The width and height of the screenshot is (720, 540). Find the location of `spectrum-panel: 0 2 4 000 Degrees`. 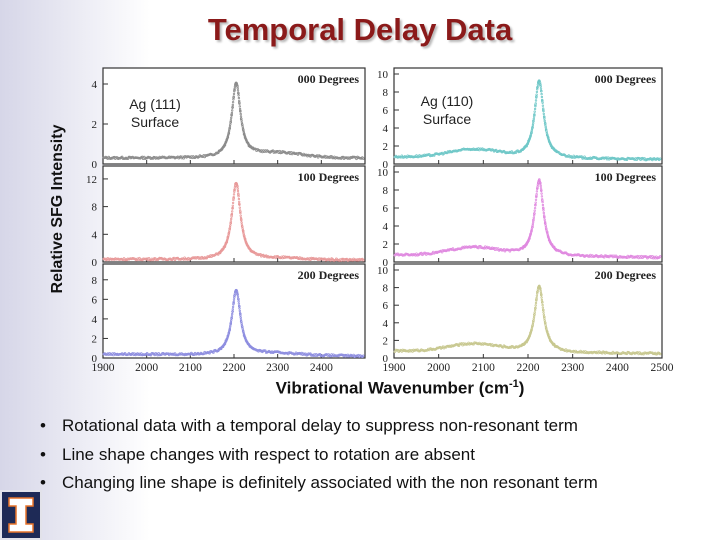

spectrum-panel: 0 2 4 000 Degrees is located at coordinates (229, 119).